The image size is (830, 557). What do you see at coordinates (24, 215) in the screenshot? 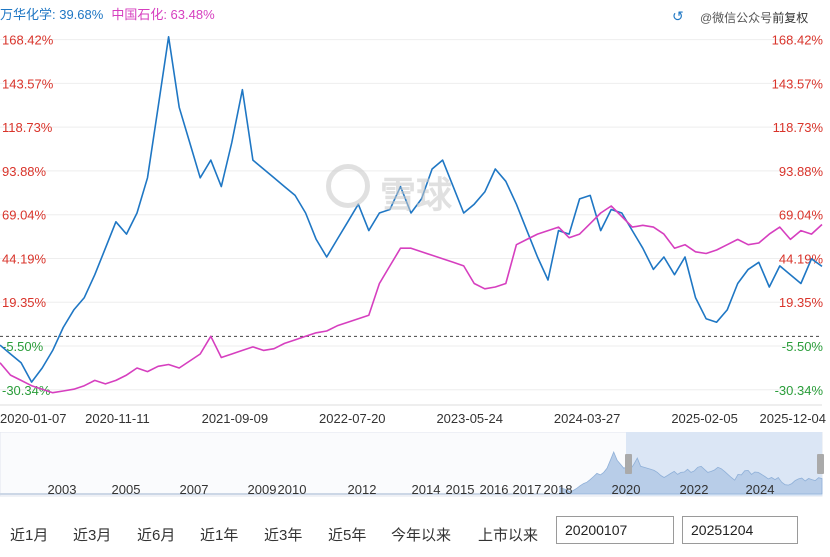
I see `y-tick-label-left: 69.04%` at bounding box center [24, 215].